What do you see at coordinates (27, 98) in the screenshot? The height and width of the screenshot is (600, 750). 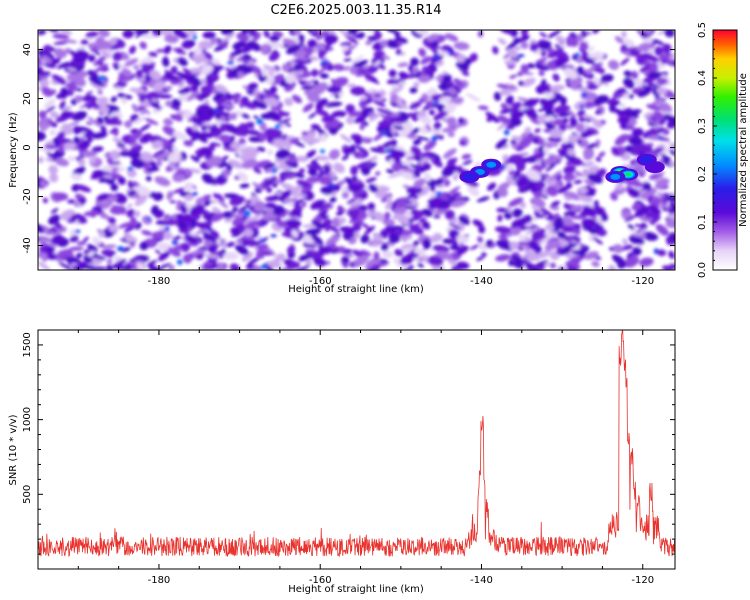 I see `y-tick-label: 20` at bounding box center [27, 98].